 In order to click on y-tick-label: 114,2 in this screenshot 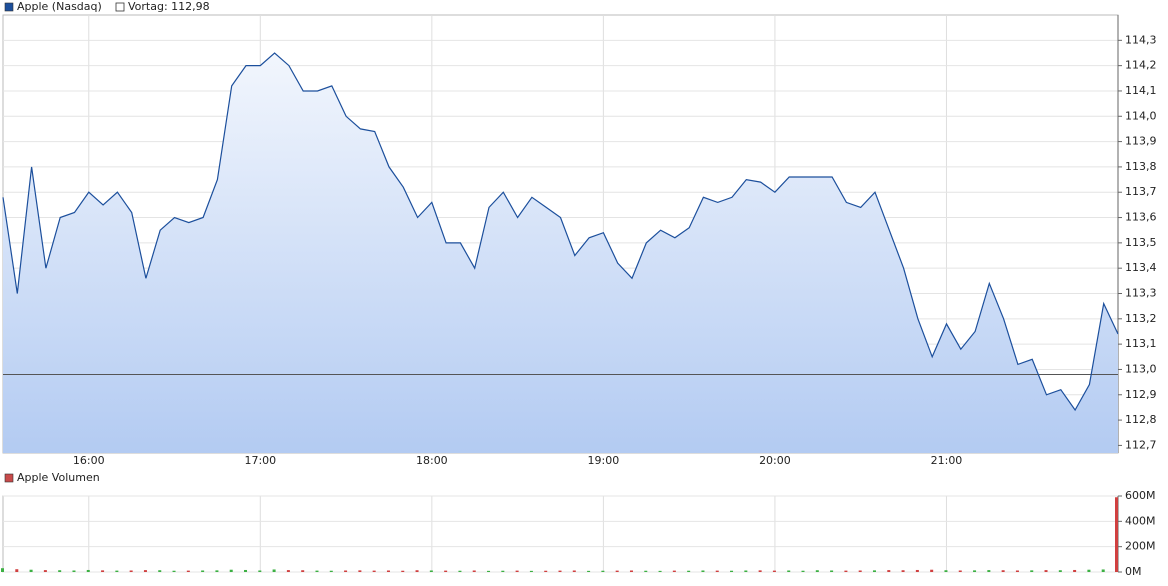, I will do `click(1141, 65)`.